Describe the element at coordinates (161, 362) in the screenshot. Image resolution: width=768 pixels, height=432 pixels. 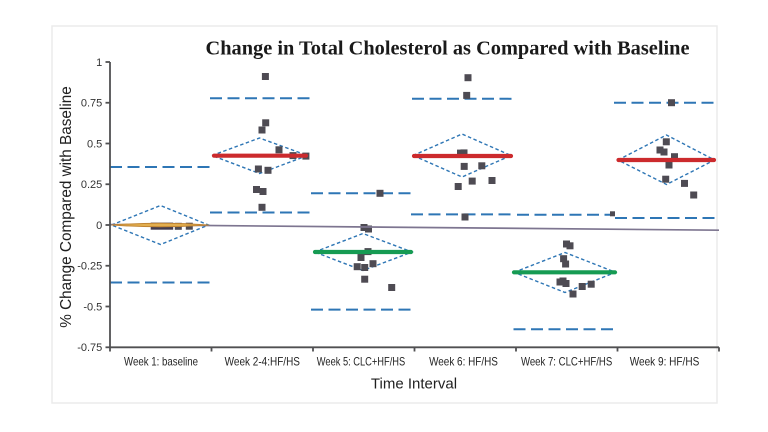
I see `svg-text: Week 1: baseline` at that location.